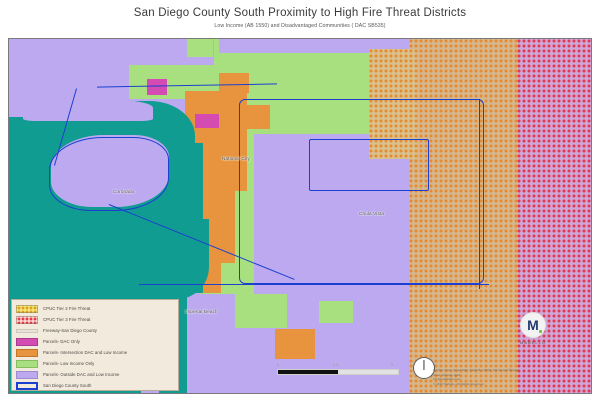 The width and height of the screenshot is (600, 400). Describe the element at coordinates (424, 365) in the screenshot. I see `compass-needle-icon` at that location.